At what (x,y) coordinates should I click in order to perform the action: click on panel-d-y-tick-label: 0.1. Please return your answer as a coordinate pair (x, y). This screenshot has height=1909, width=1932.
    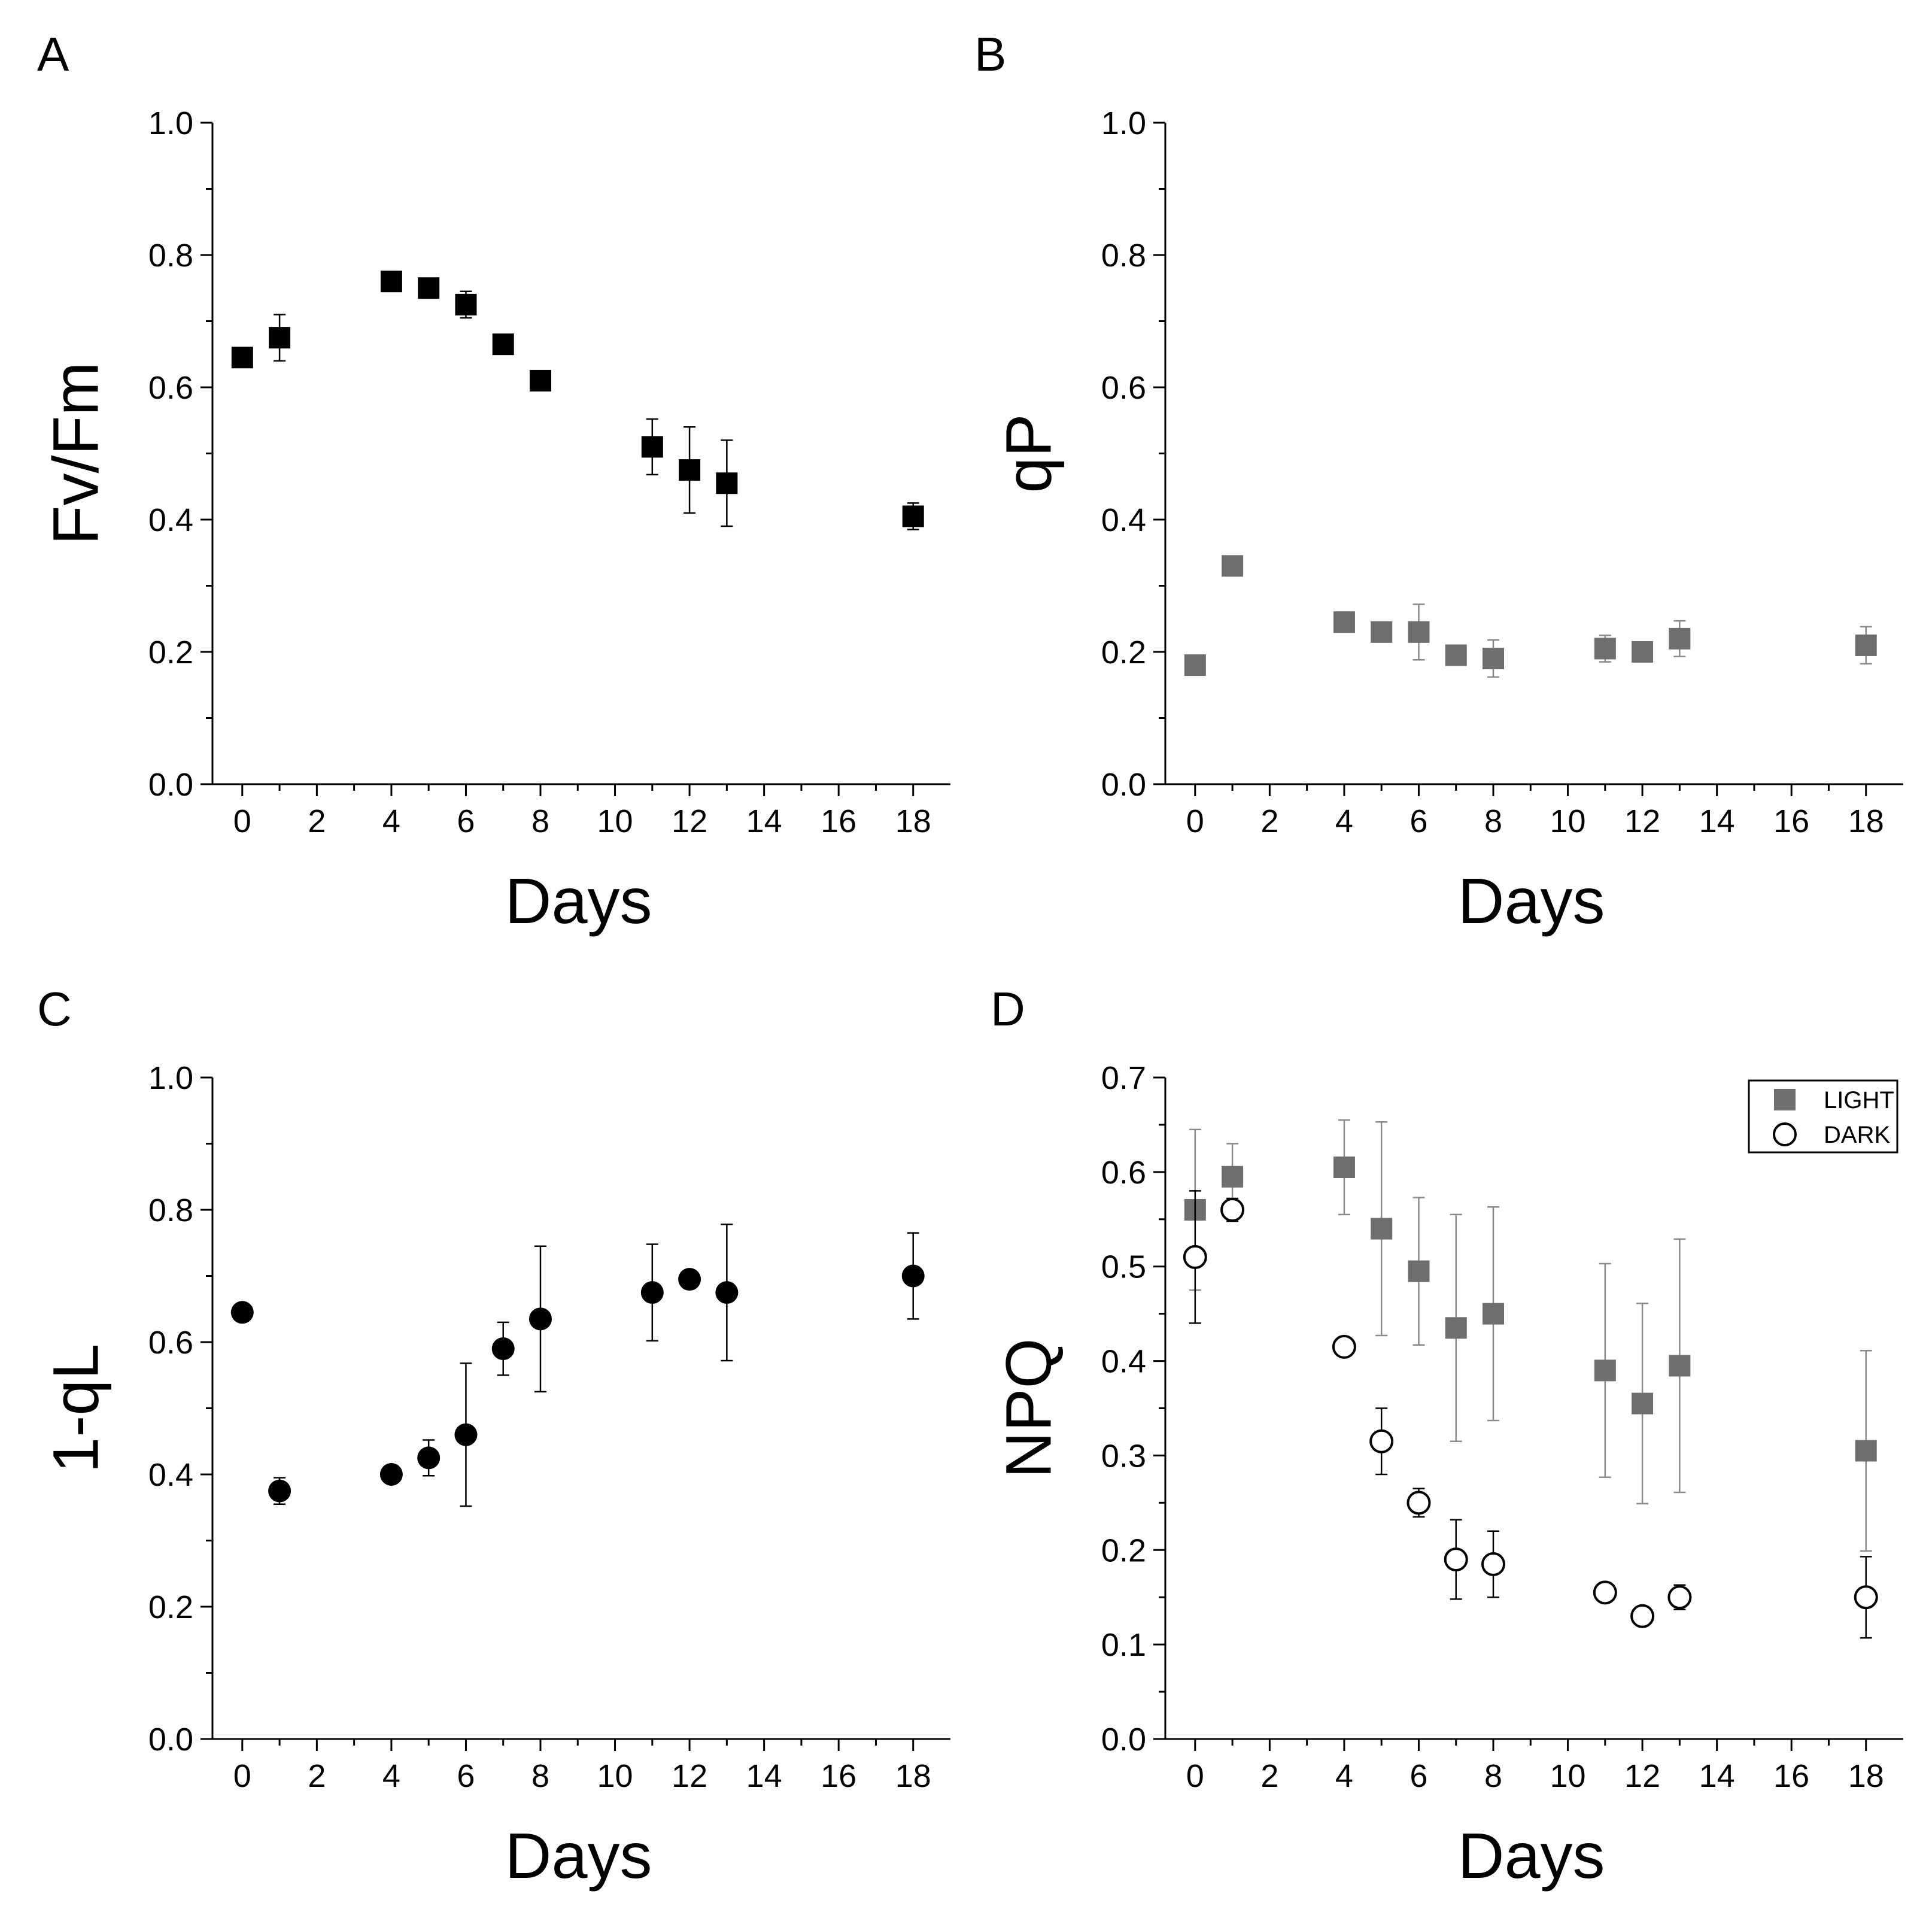
    Looking at the image, I should click on (1123, 1645).